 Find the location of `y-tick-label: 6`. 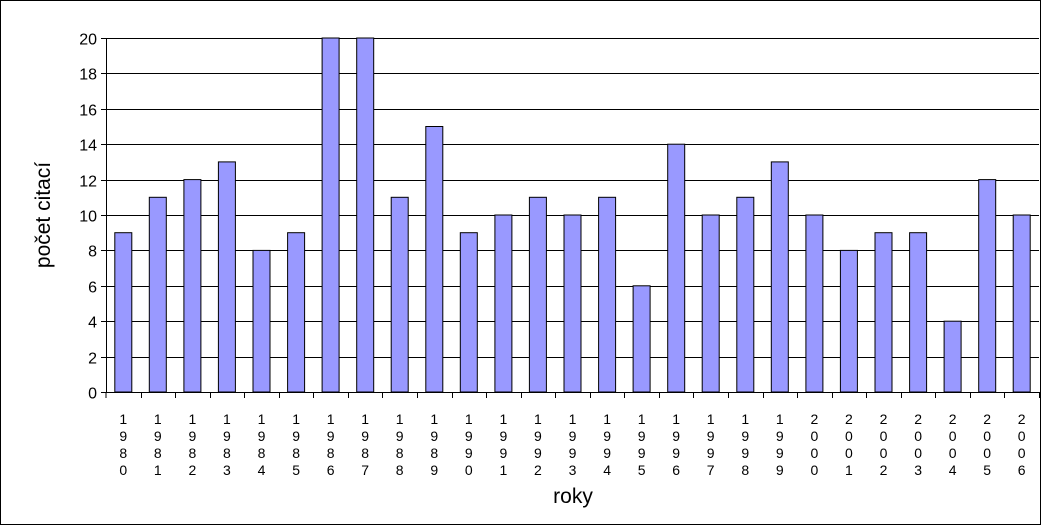

y-tick-label: 6 is located at coordinates (92, 288).